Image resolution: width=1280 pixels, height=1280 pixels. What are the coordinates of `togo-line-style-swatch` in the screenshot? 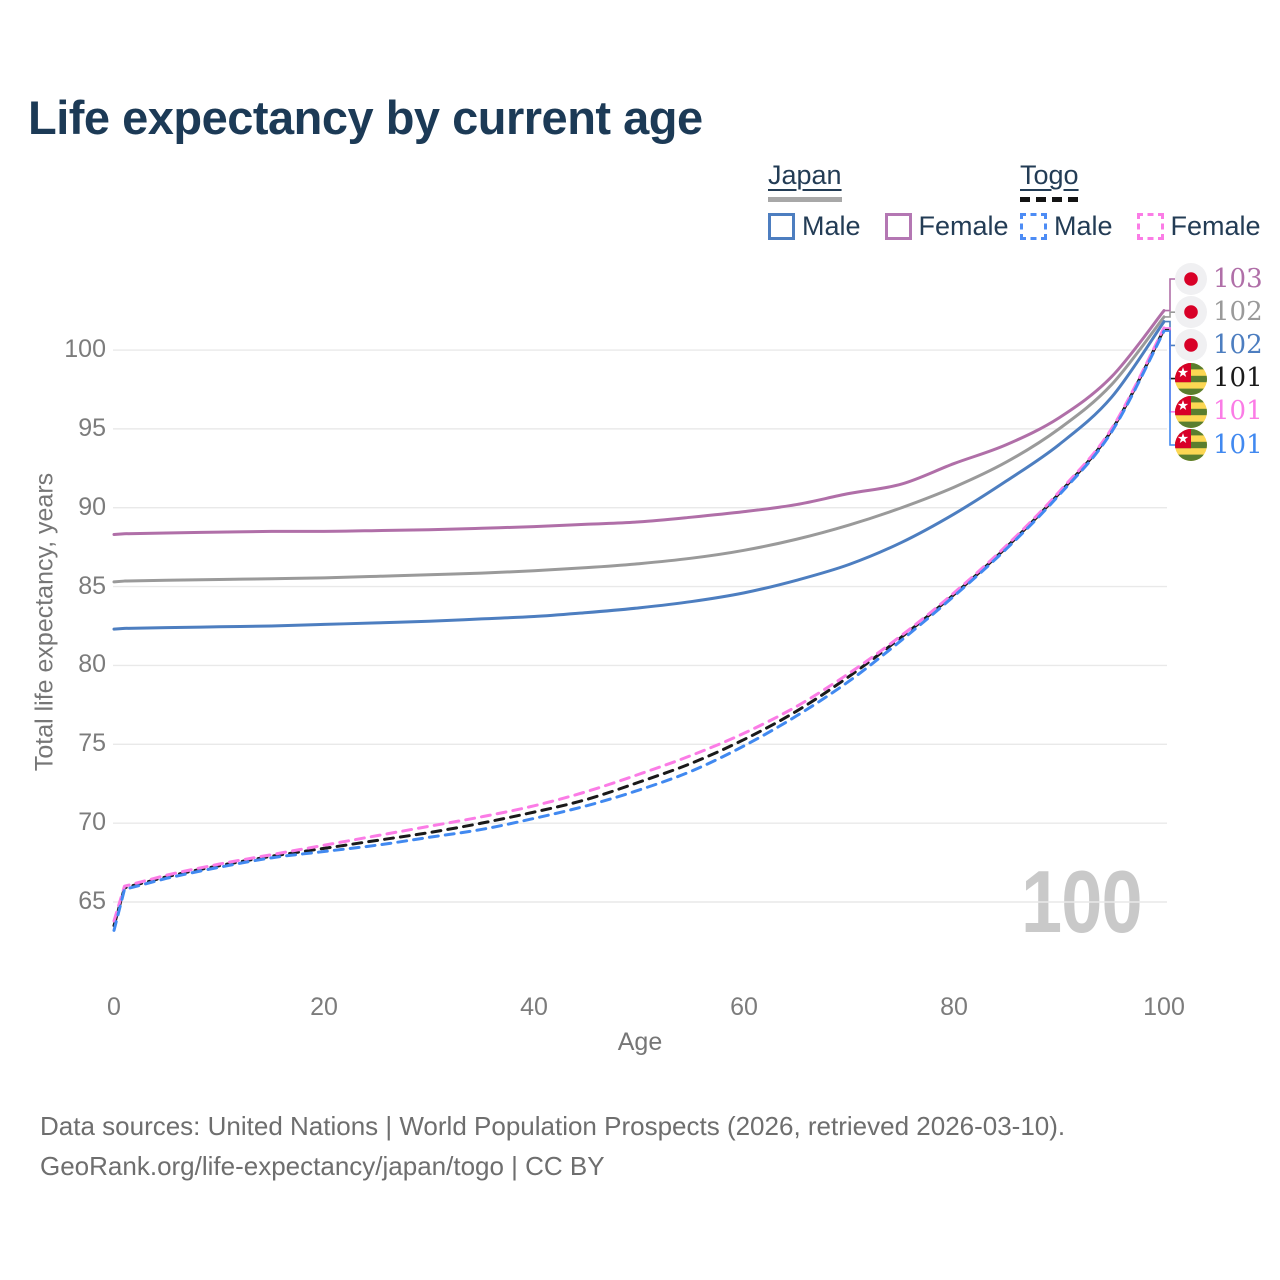 It's located at (1049, 199).